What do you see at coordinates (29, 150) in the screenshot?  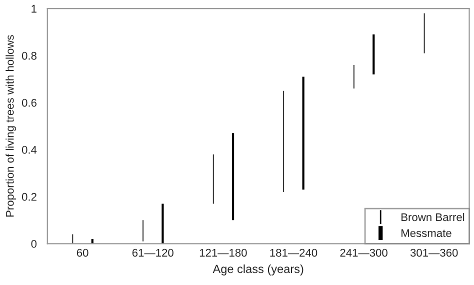 I see `y-tick-label: 0.4` at bounding box center [29, 150].